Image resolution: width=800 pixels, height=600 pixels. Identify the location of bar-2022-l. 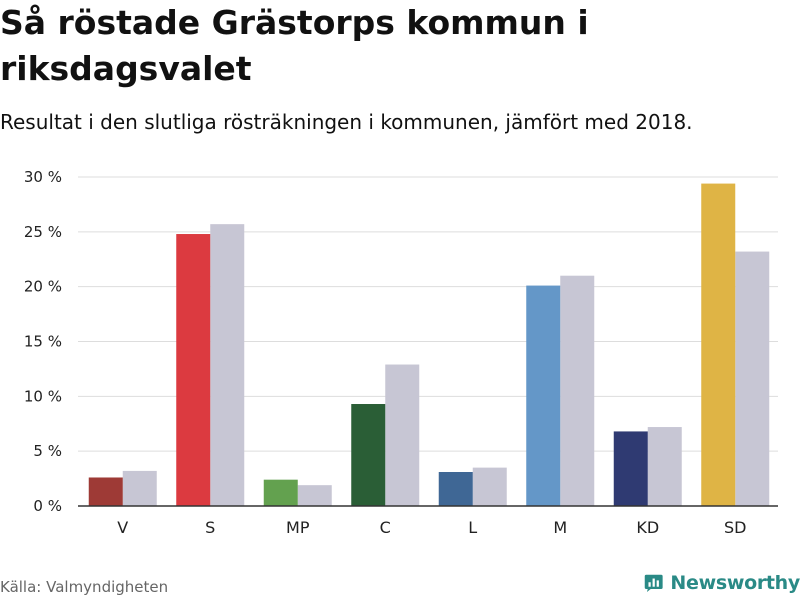
(455, 489).